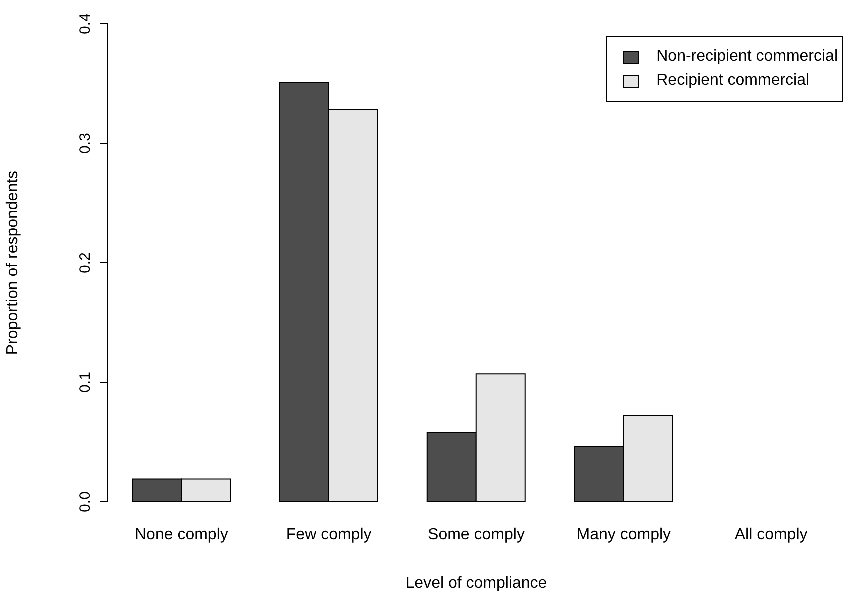  I want to click on x-tick-label: None comply, so click(181, 535).